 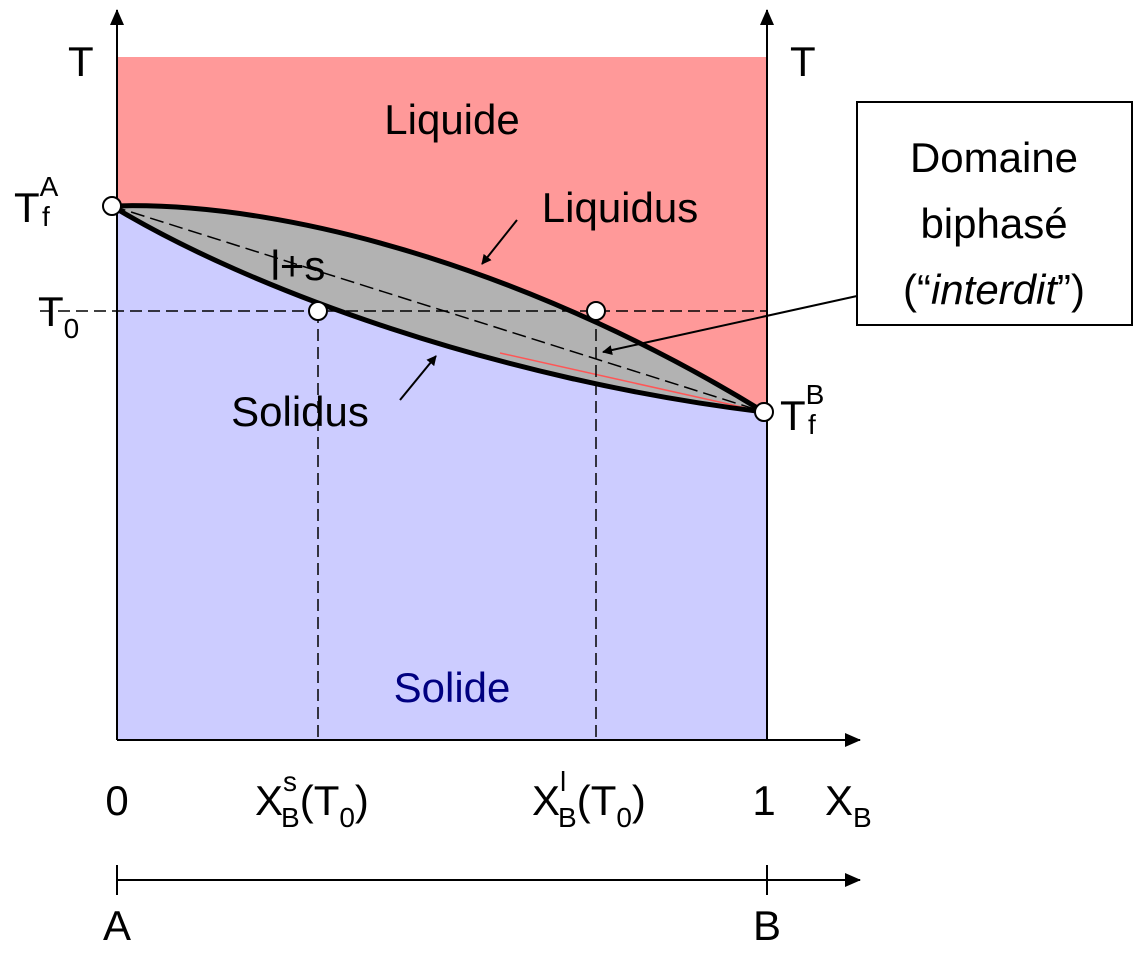 I want to click on solidus-label: Solidus, so click(x=300, y=411).